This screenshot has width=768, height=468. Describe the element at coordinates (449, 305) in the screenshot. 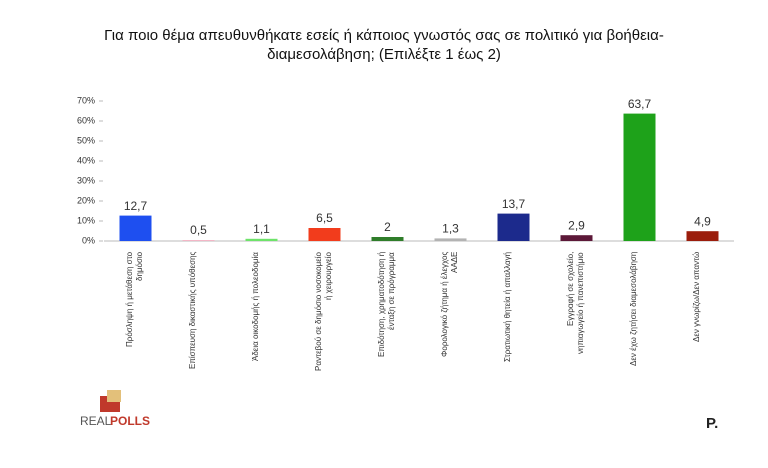

I see `x-tick-label: Φορολογικό ζήτημα ή έλεγχος ΑΑΔΕ` at that location.